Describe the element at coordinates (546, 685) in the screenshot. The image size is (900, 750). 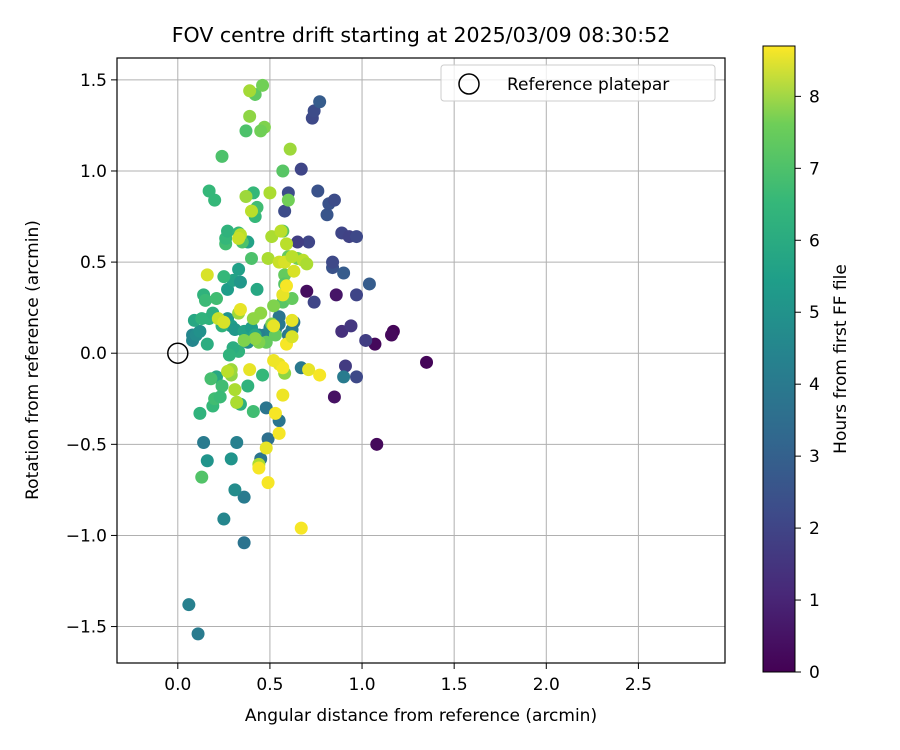
I see `x-tick-label: 2.0` at that location.